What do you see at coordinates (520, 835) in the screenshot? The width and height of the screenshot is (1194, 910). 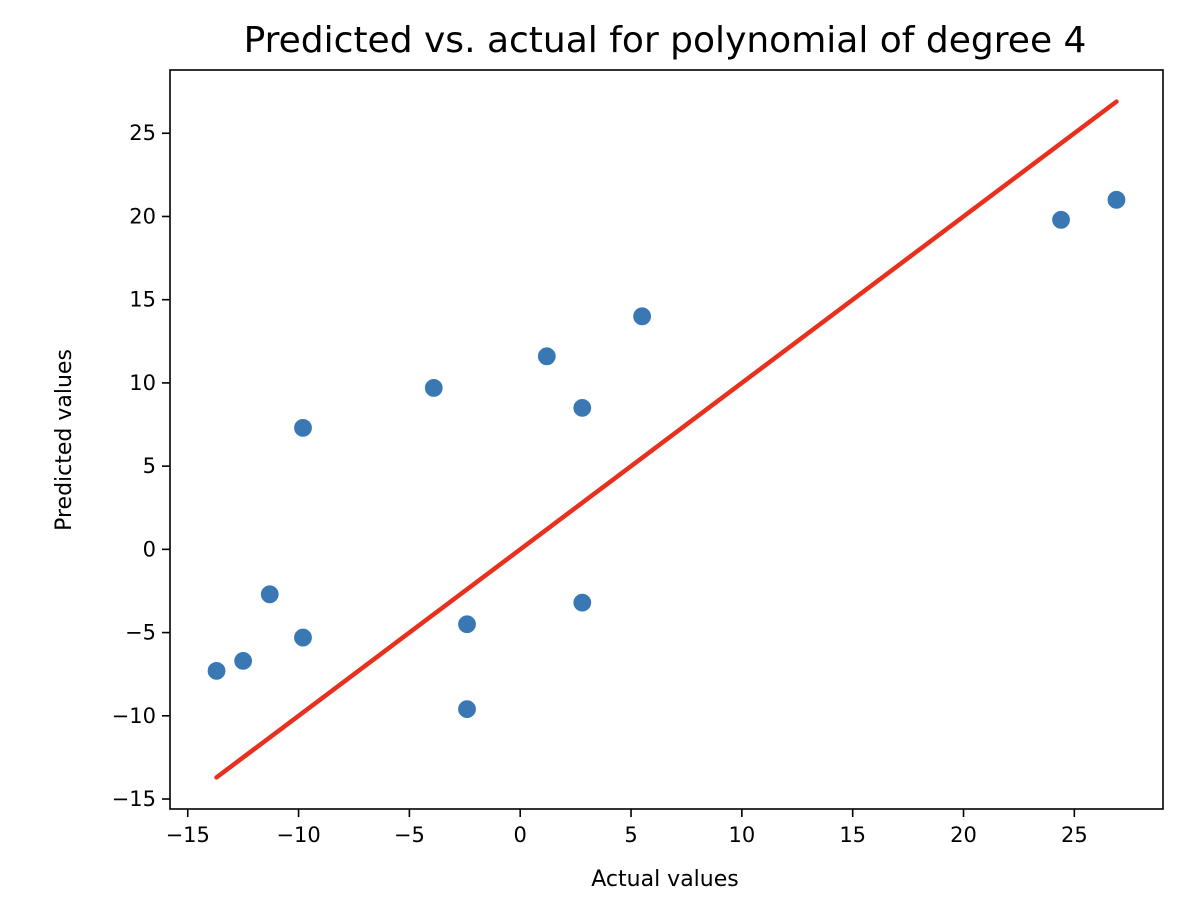 I see `x-tick-label: 0` at bounding box center [520, 835].